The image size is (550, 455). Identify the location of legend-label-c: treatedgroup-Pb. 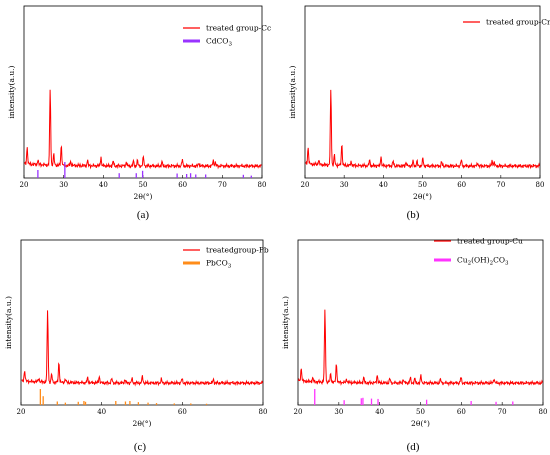
(237, 250).